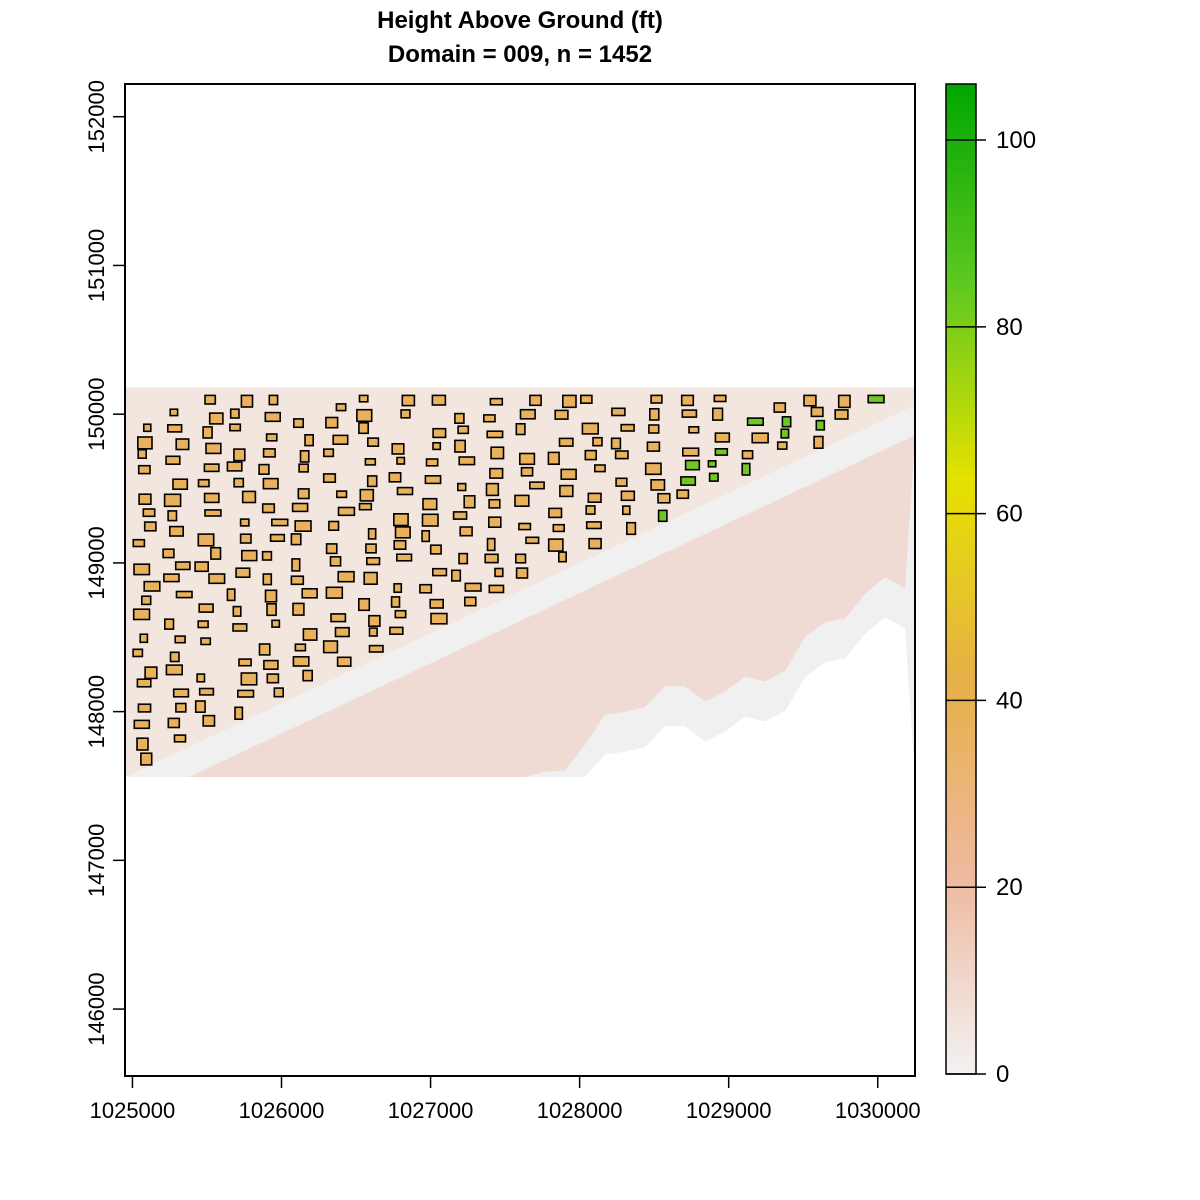  Describe the element at coordinates (1009, 514) in the screenshot. I see `colorbar-tick-label: 60` at that location.